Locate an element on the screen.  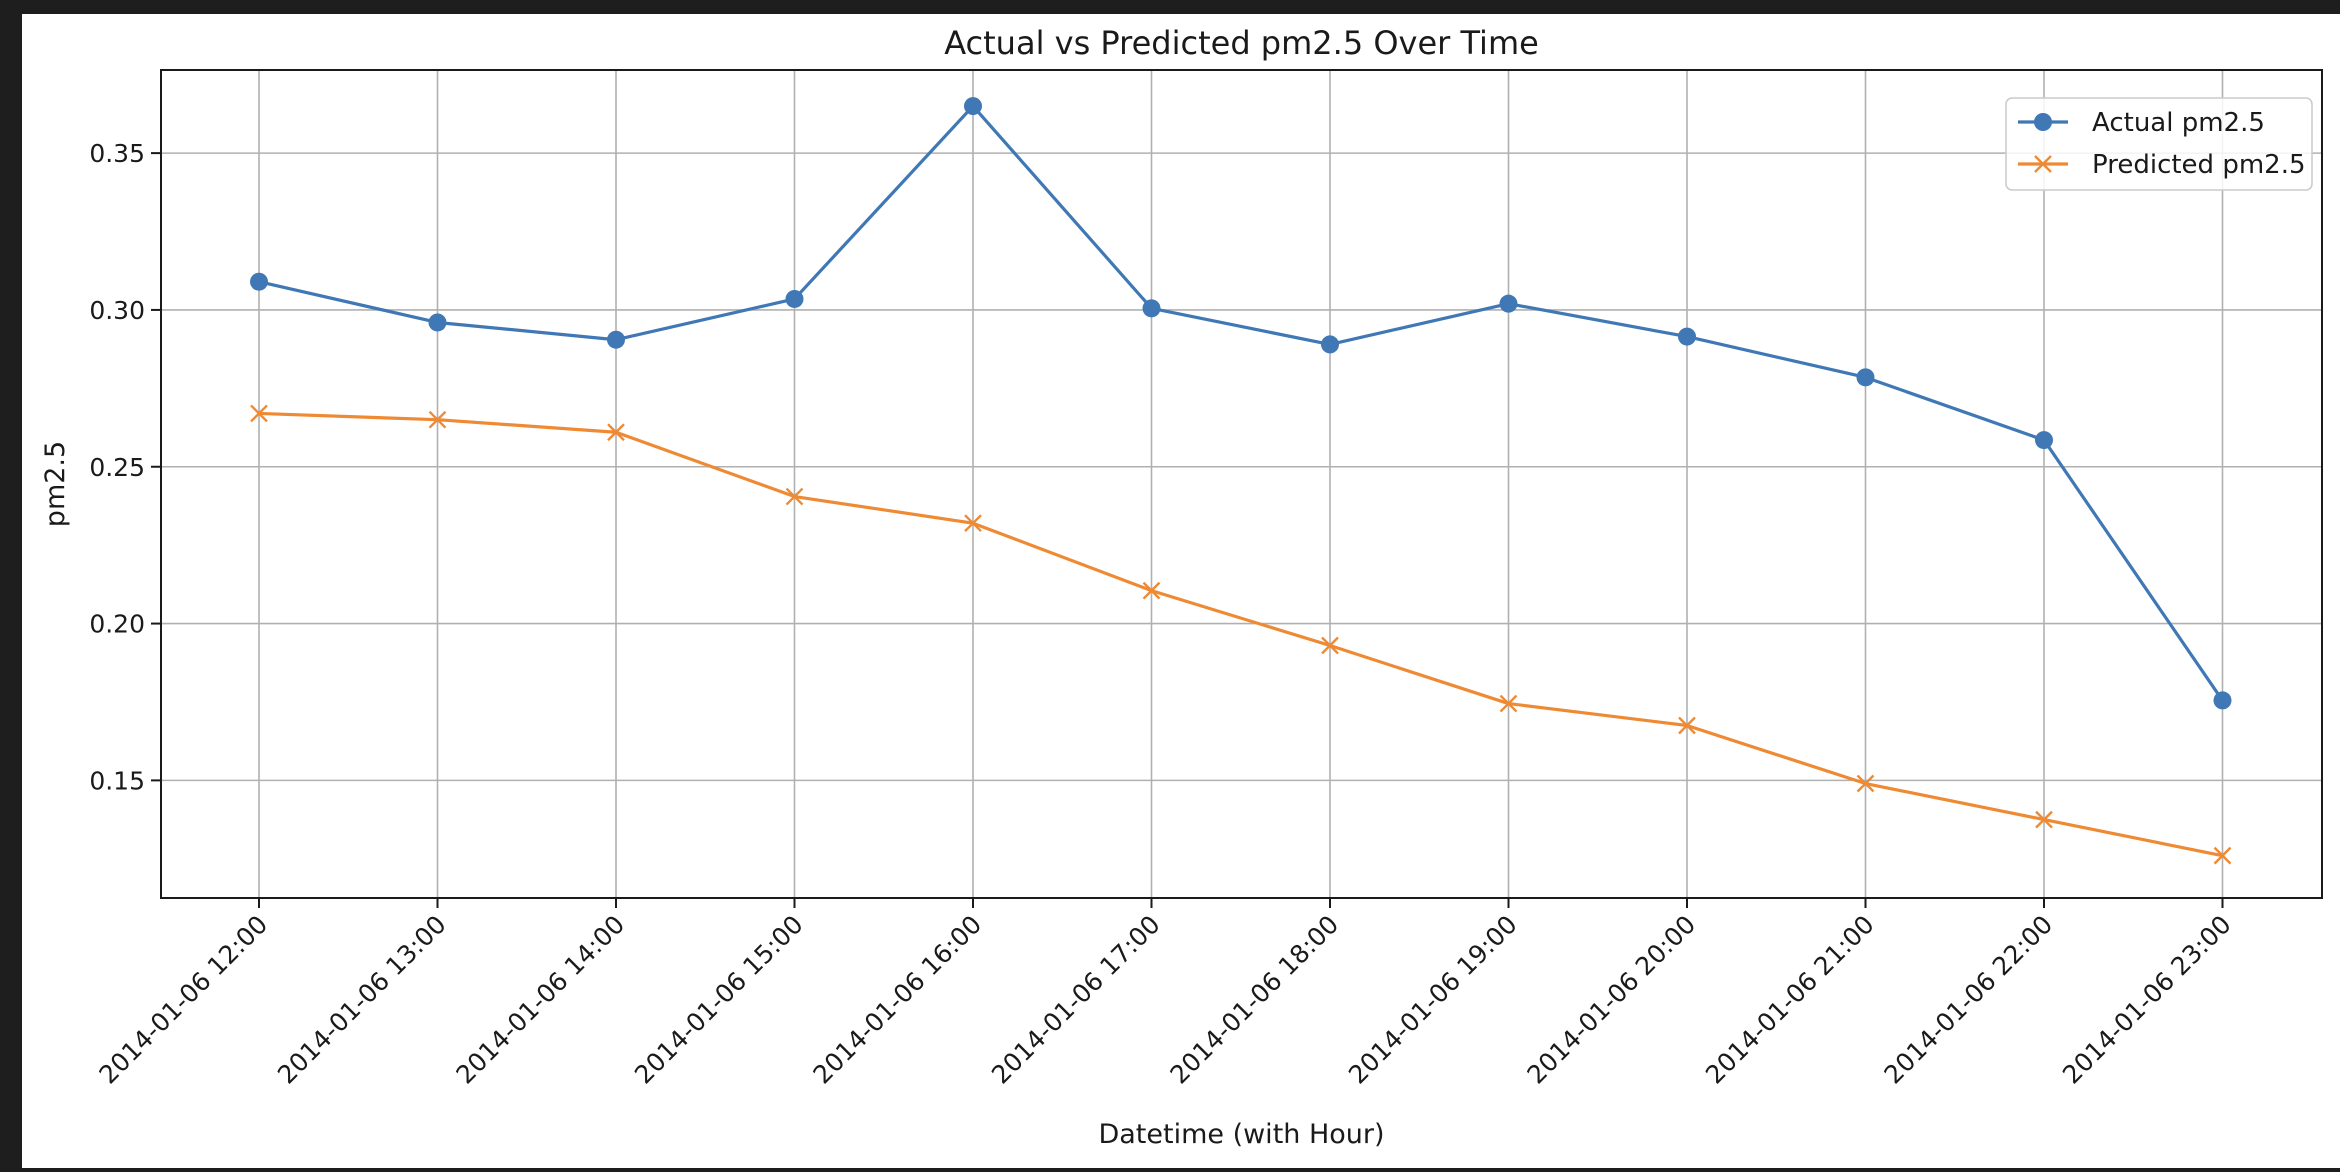
legend-label: Actual pm2.5 is located at coordinates (2178, 123).